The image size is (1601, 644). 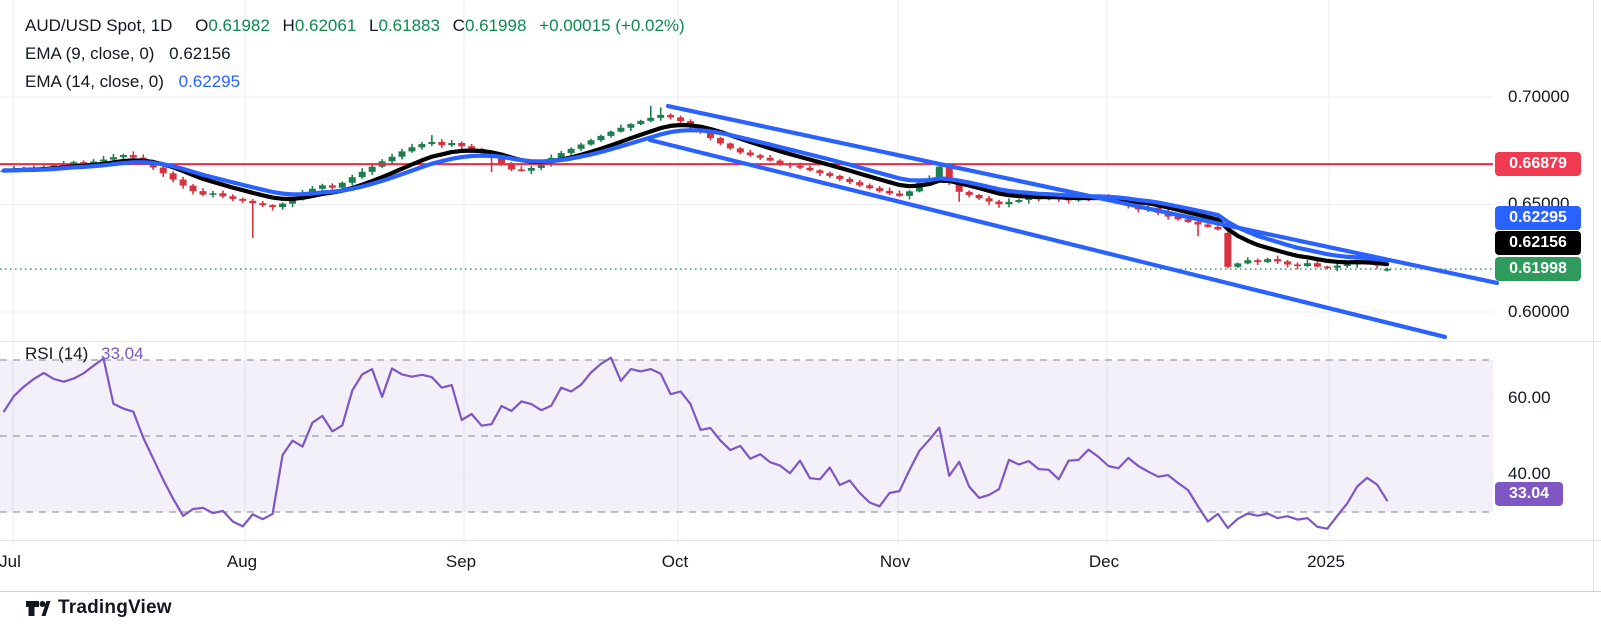 I want to click on close-value: 0.61998, so click(x=495, y=25).